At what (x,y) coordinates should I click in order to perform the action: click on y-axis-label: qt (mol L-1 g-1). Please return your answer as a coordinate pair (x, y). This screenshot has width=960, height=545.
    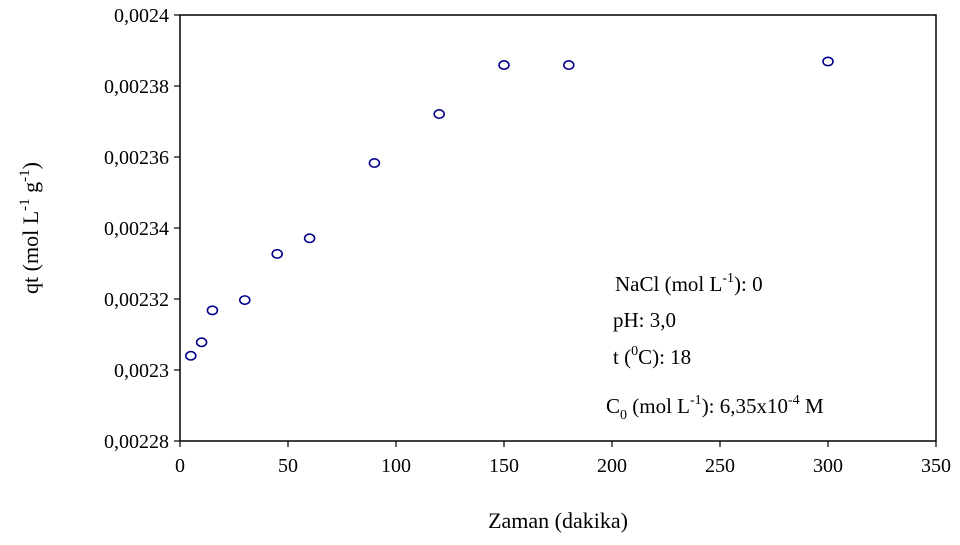
    Looking at the image, I should click on (30, 228).